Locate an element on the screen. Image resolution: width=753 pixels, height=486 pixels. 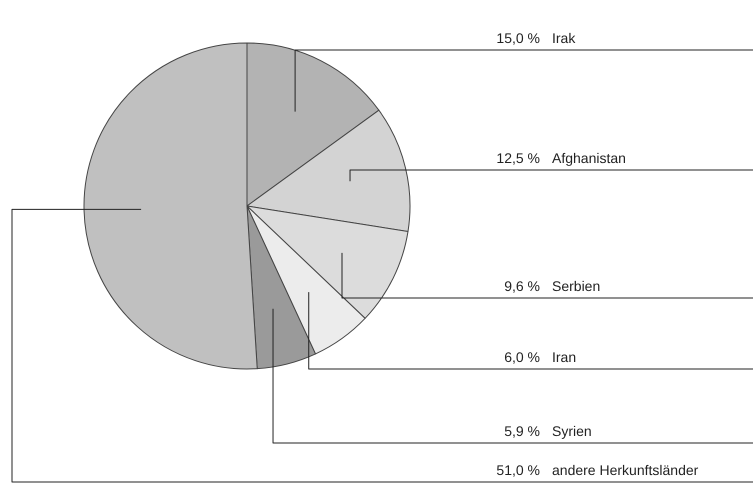
slice-label: Syrien is located at coordinates (572, 431).